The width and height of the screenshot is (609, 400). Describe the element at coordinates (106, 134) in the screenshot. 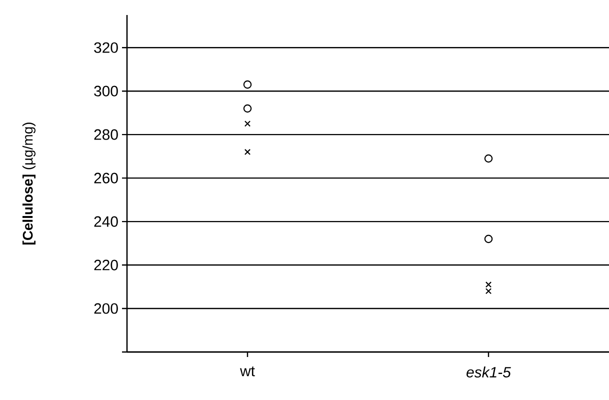

I see `y-tick-label: 280` at that location.